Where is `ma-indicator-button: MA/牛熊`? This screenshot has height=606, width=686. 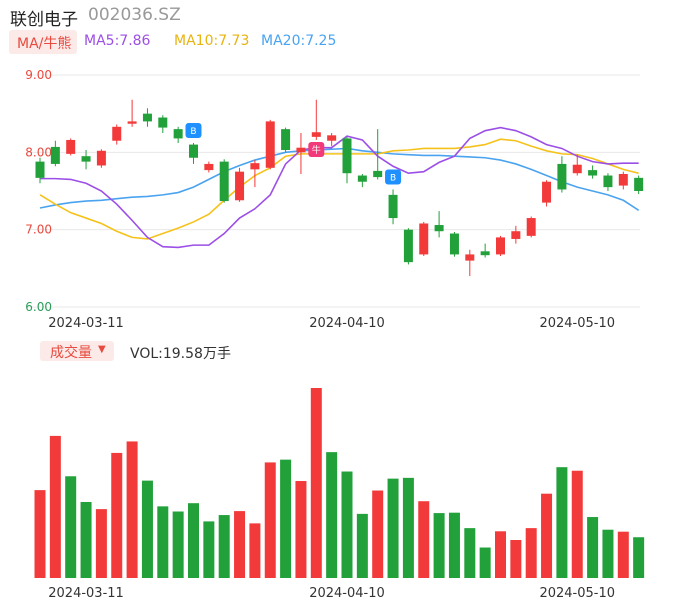 ma-indicator-button: MA/牛熊 is located at coordinates (43, 42).